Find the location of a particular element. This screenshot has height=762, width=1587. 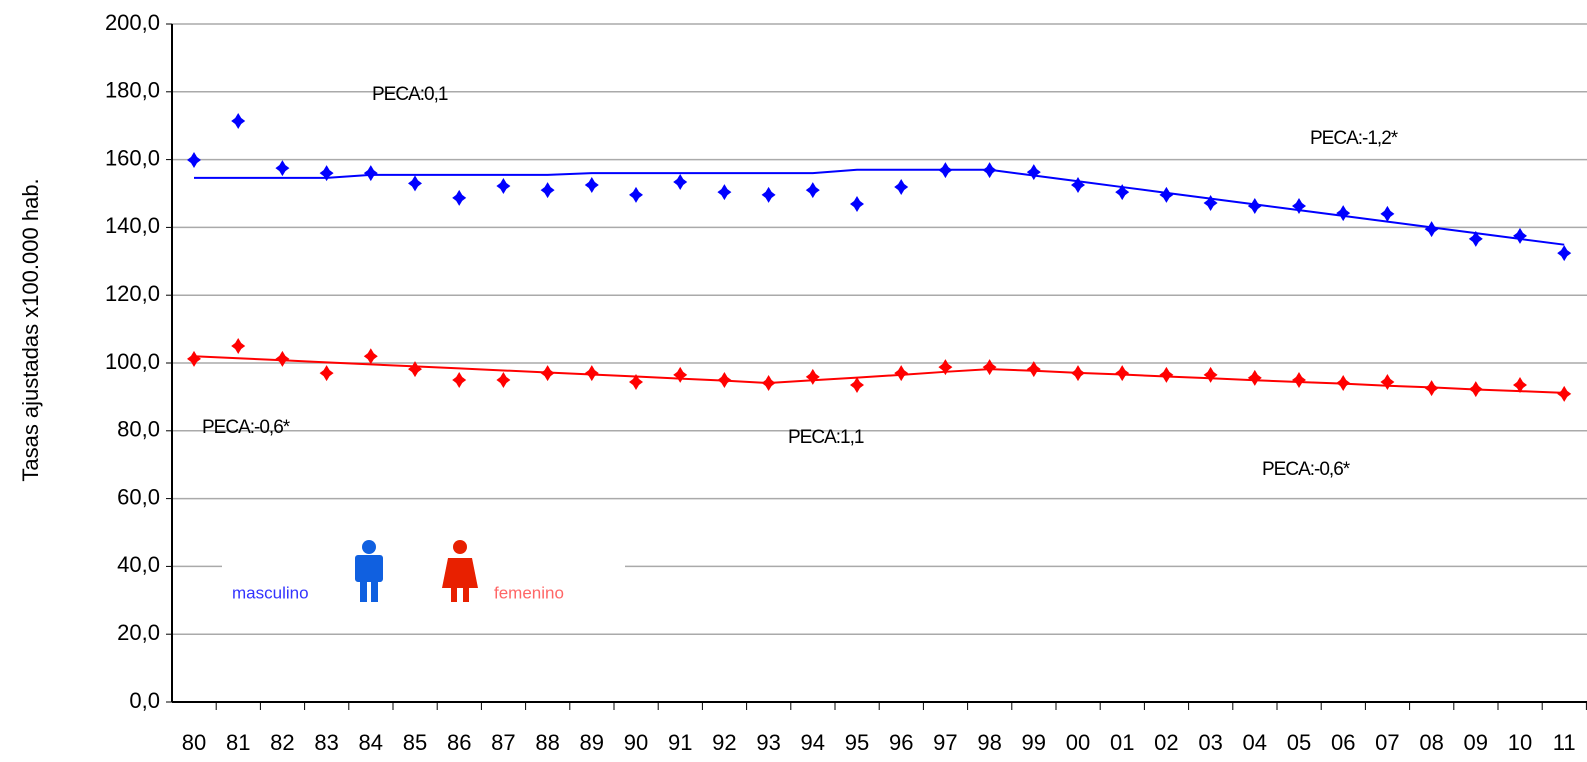

x-tick-label: 96 is located at coordinates (901, 742).